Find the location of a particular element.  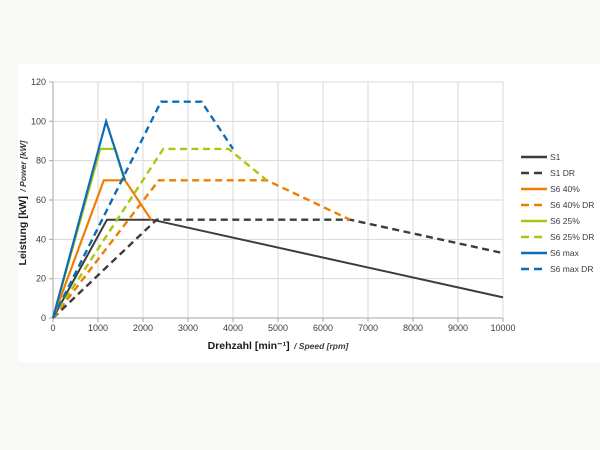

x-axis-title-secondary: / Speed [rpm] is located at coordinates (321, 346).